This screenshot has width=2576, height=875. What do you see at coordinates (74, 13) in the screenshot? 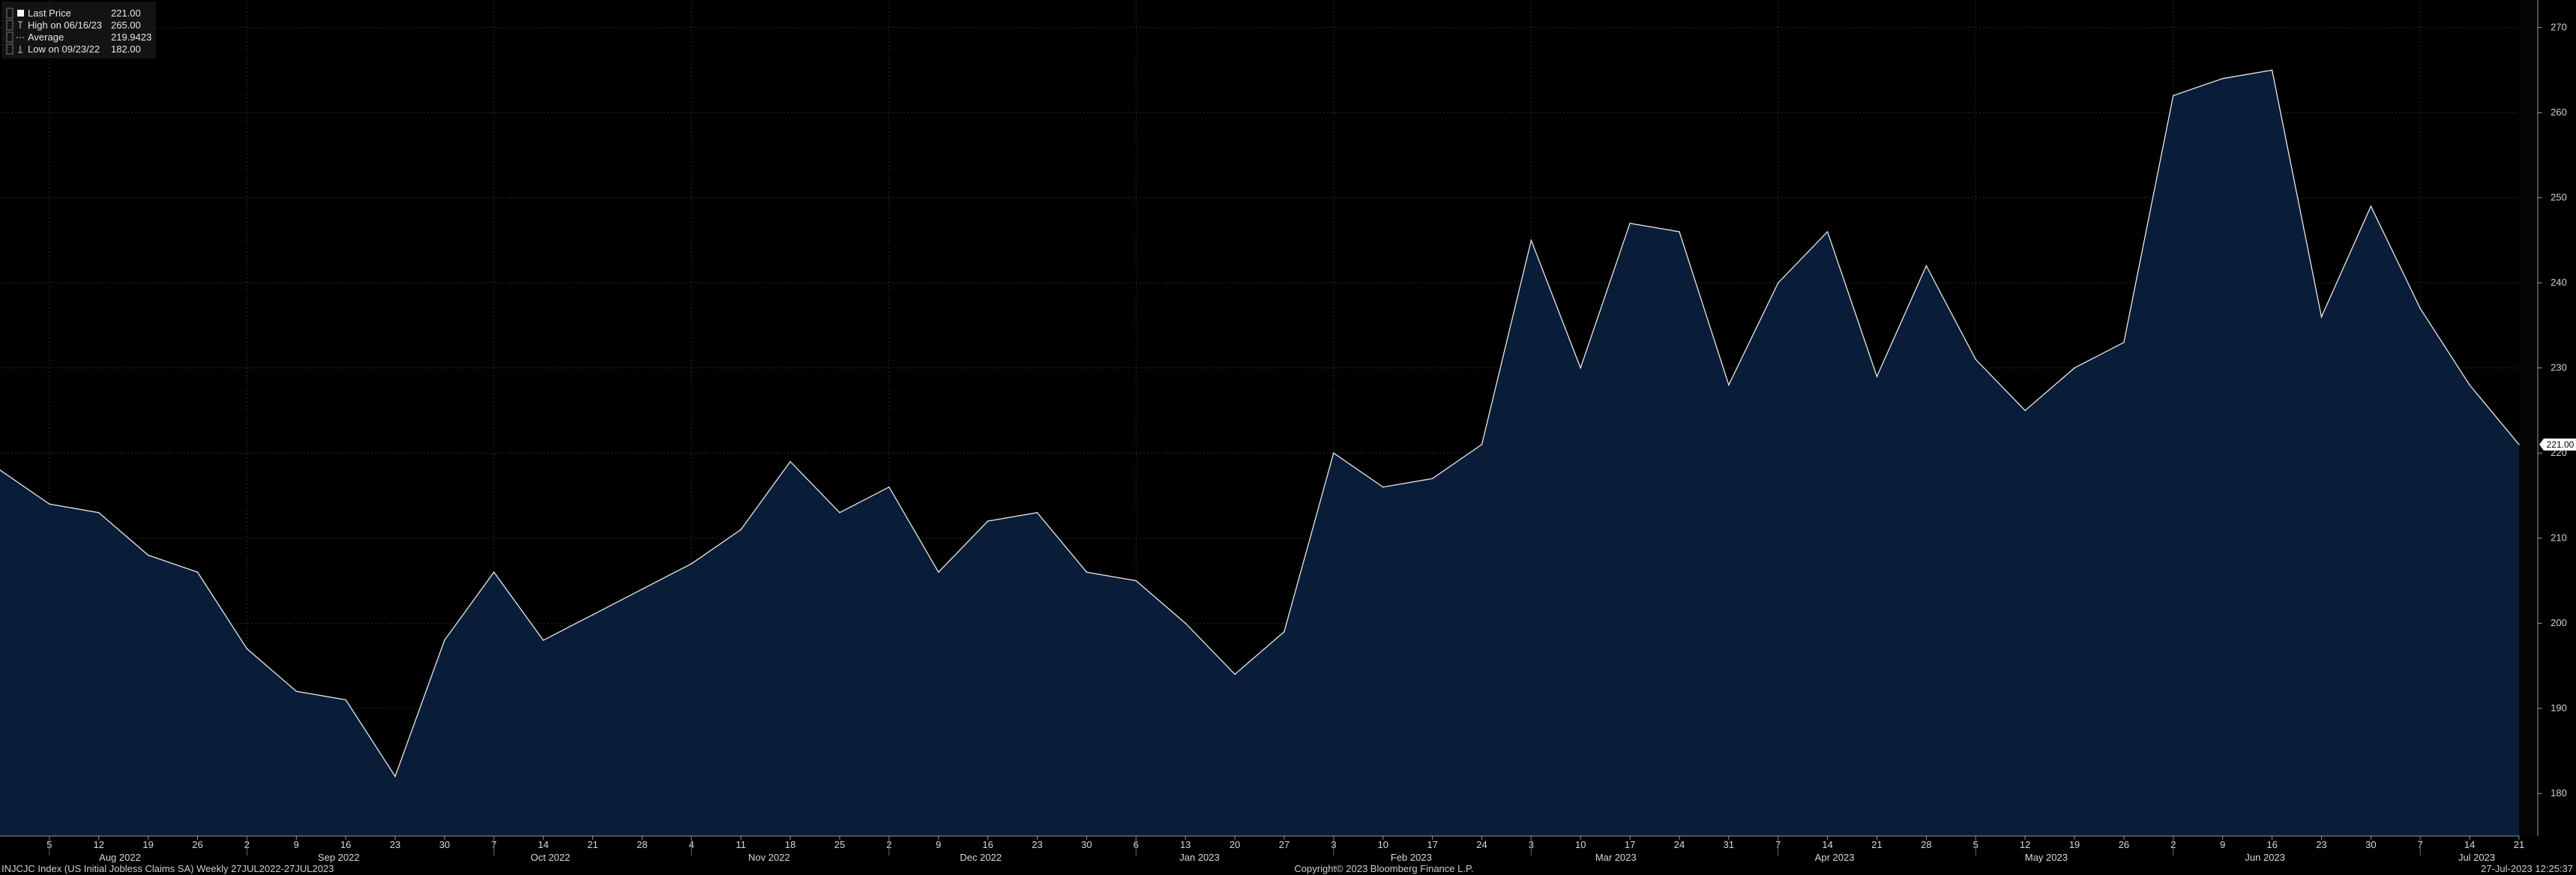
I see `legend-item: Last Price 221.00` at bounding box center [74, 13].